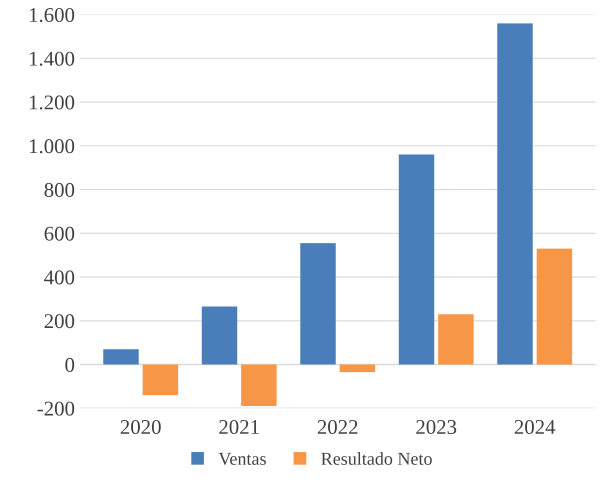  What do you see at coordinates (69, 365) in the screenshot?
I see `y-tick-label: 0` at bounding box center [69, 365].